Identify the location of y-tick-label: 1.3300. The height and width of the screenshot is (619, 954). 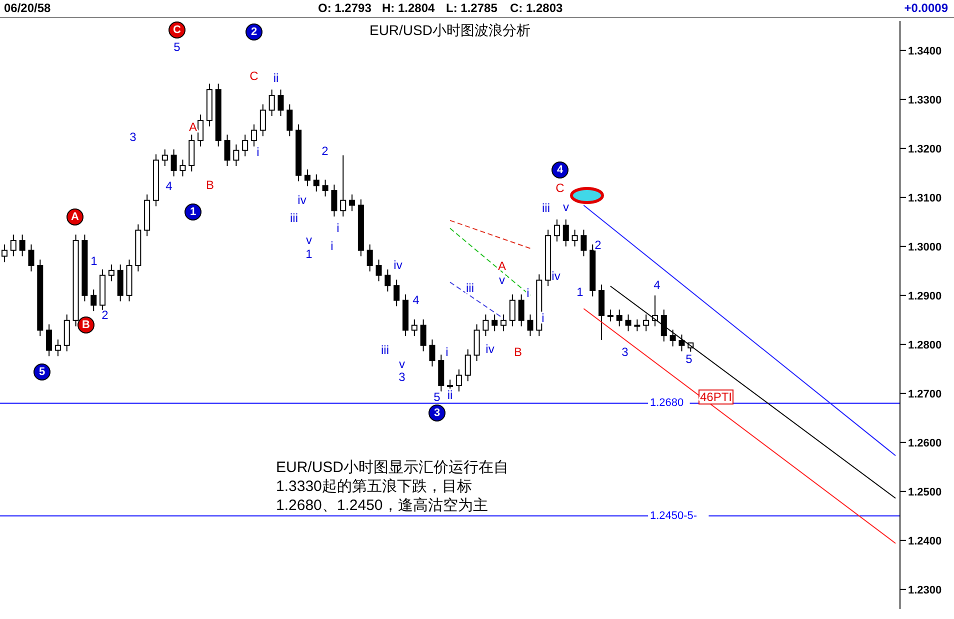
(925, 100).